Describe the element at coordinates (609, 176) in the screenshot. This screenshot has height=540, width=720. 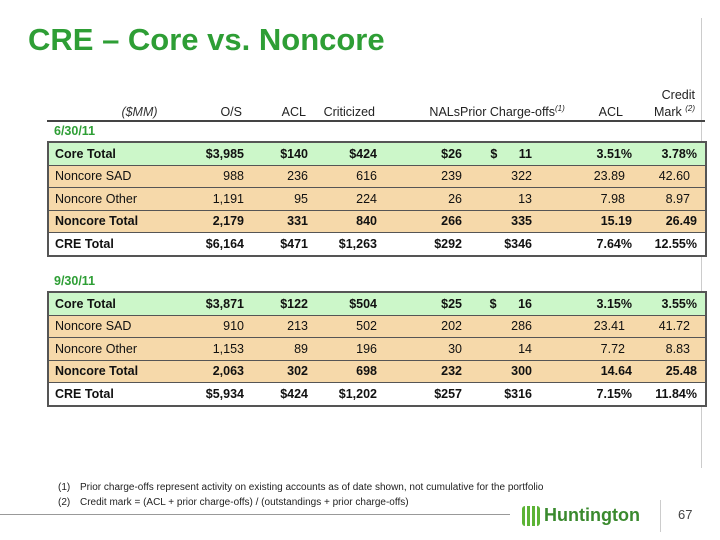
I see `cell: 23.89` at that location.